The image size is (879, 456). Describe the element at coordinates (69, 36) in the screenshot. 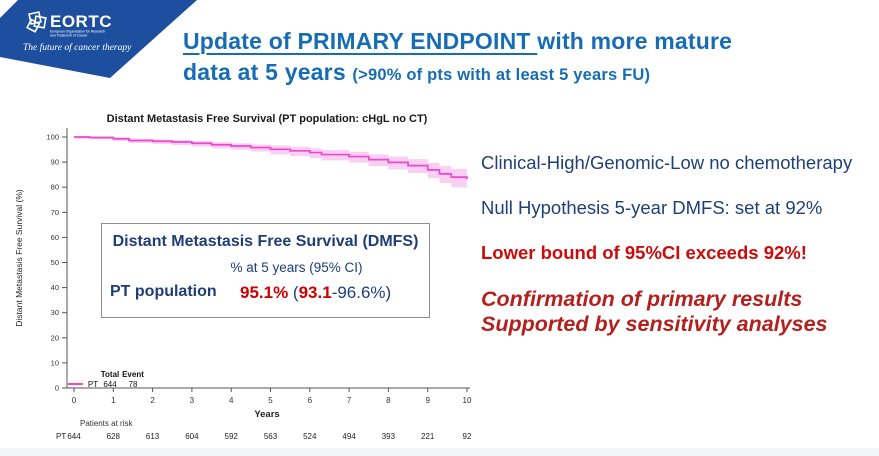

I see `eortc-subtitle-line2: and Treatment of Cancer` at that location.